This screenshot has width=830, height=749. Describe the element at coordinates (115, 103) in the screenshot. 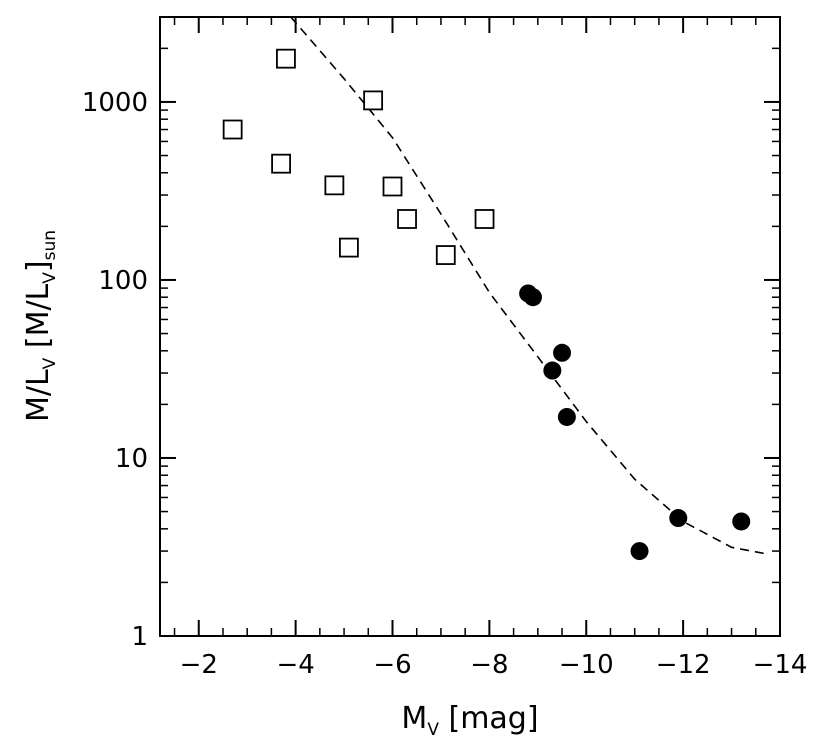

I see `y-tick-label: 1000` at that location.